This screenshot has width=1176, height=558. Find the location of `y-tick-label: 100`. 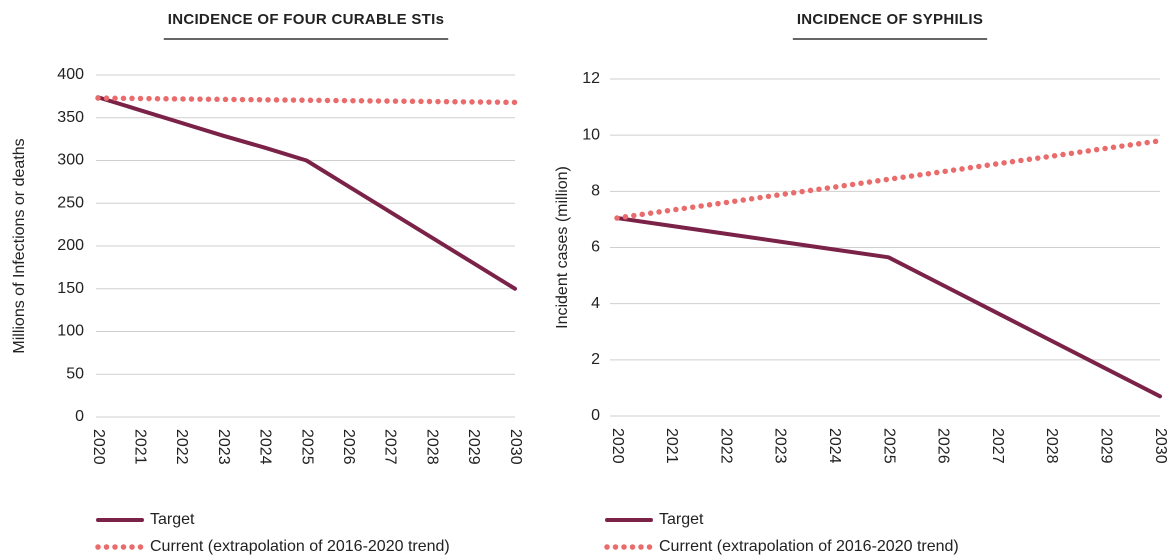

y-tick-label: 100 is located at coordinates (70, 331).